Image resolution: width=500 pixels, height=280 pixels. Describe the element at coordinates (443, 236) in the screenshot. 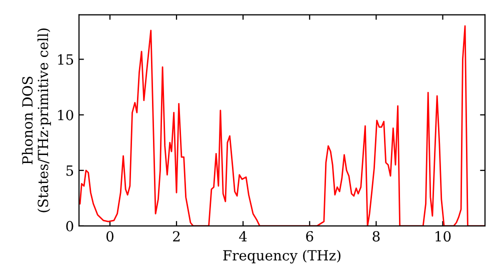

I see `x-tick-label: 10` at that location.